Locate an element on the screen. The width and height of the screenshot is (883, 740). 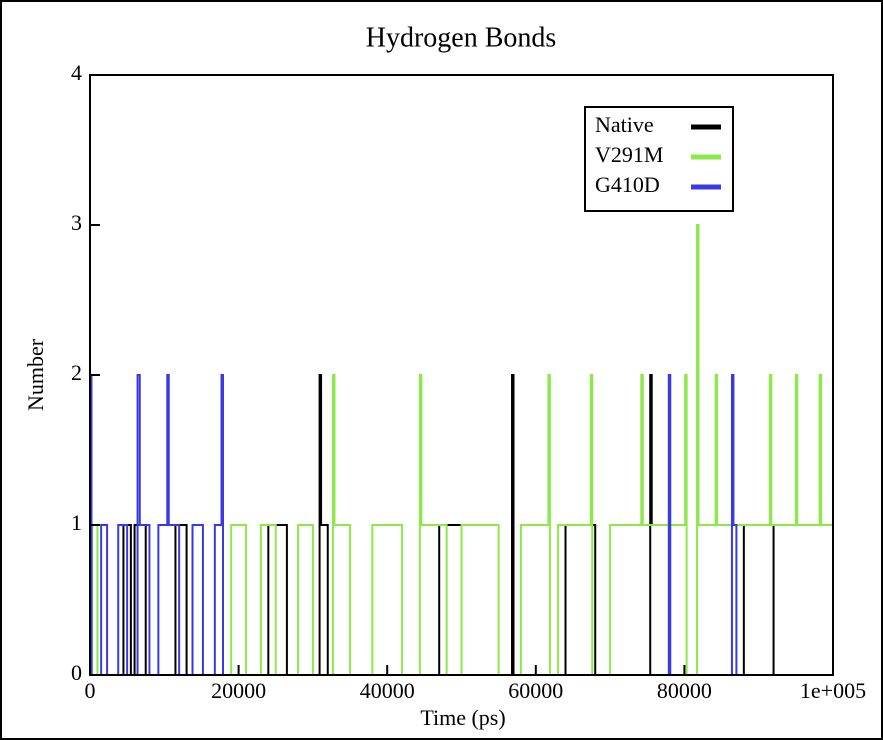
y-tick-label: 2 is located at coordinates (76, 372).